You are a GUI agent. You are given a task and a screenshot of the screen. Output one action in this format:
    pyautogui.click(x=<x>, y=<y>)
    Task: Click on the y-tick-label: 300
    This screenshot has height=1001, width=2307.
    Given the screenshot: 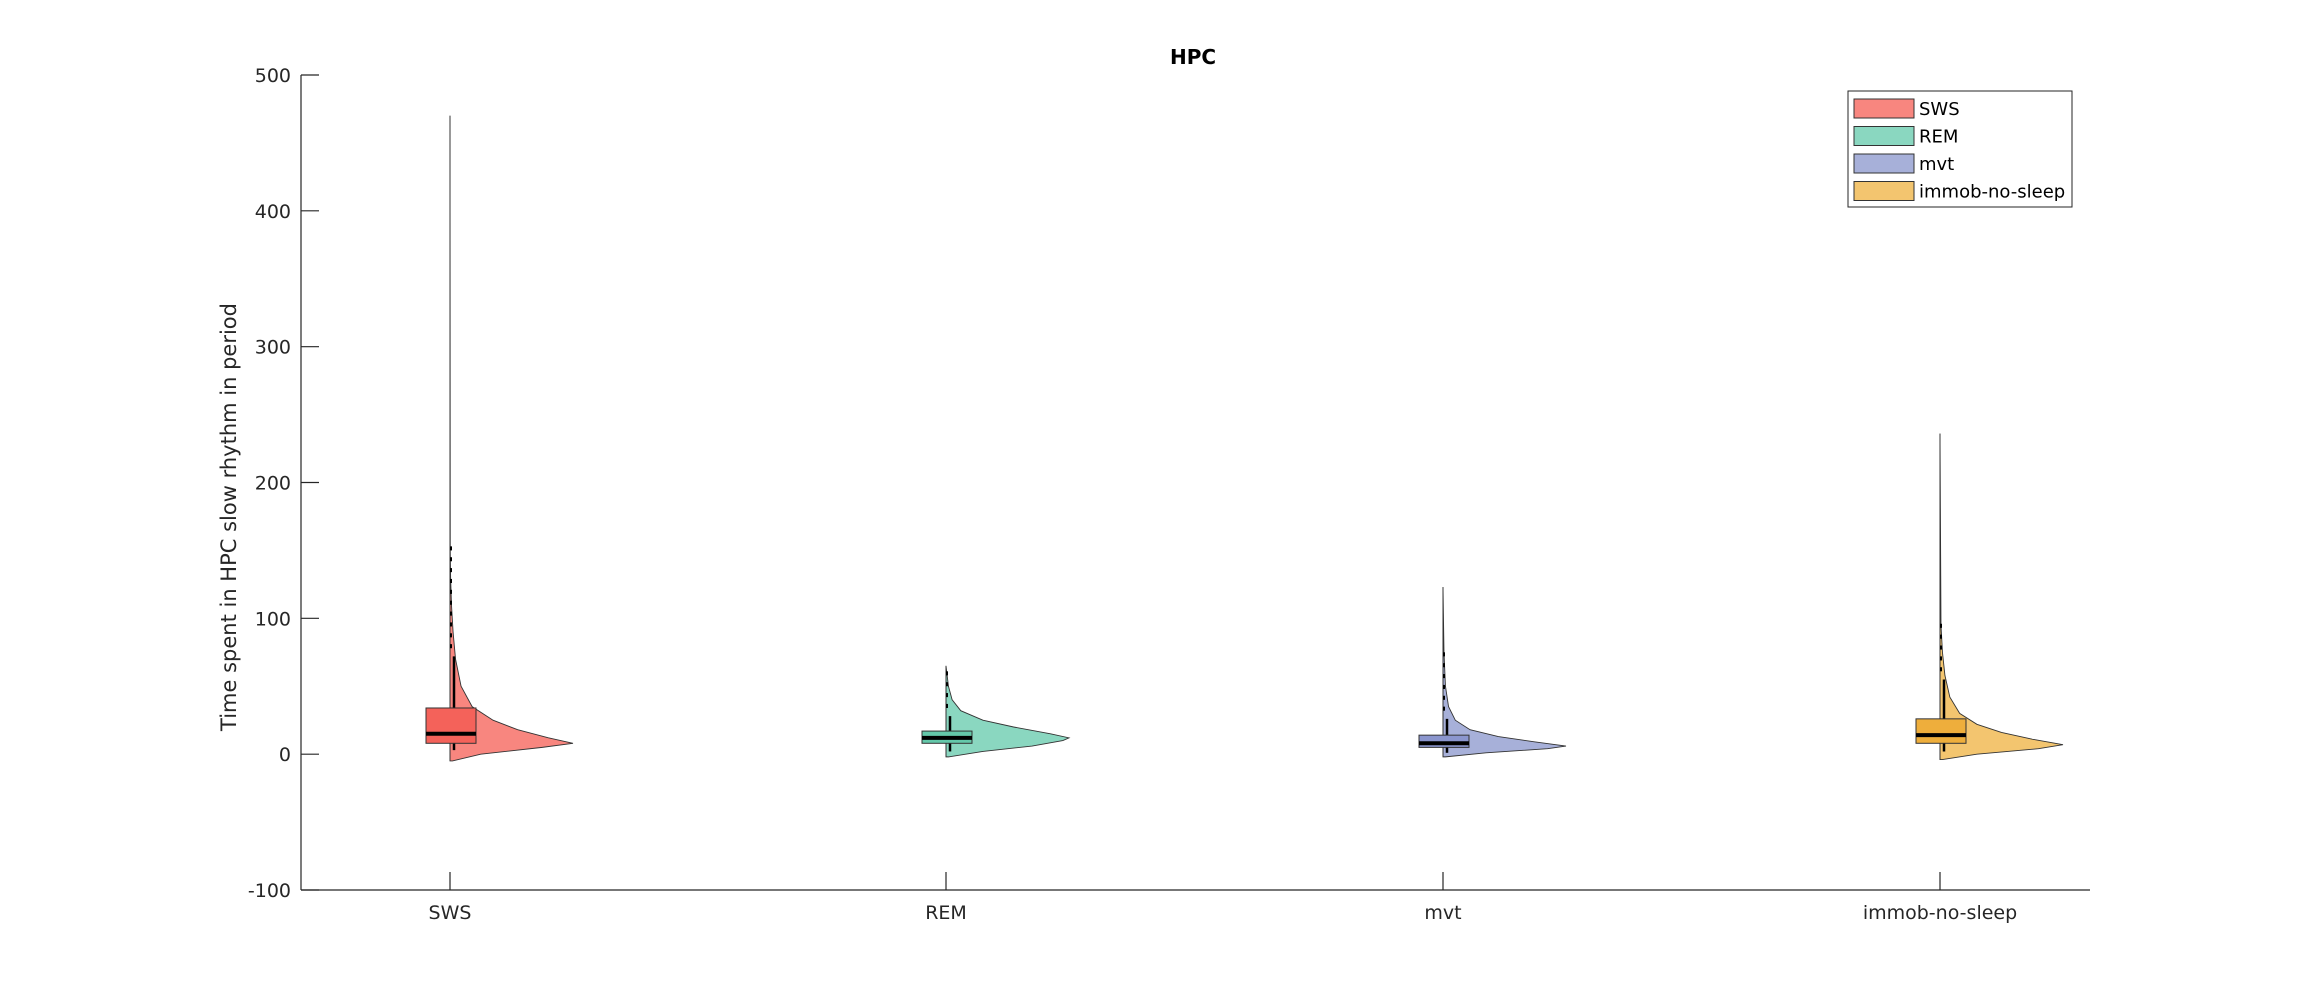 What is the action you would take?
    pyautogui.click(x=273, y=348)
    